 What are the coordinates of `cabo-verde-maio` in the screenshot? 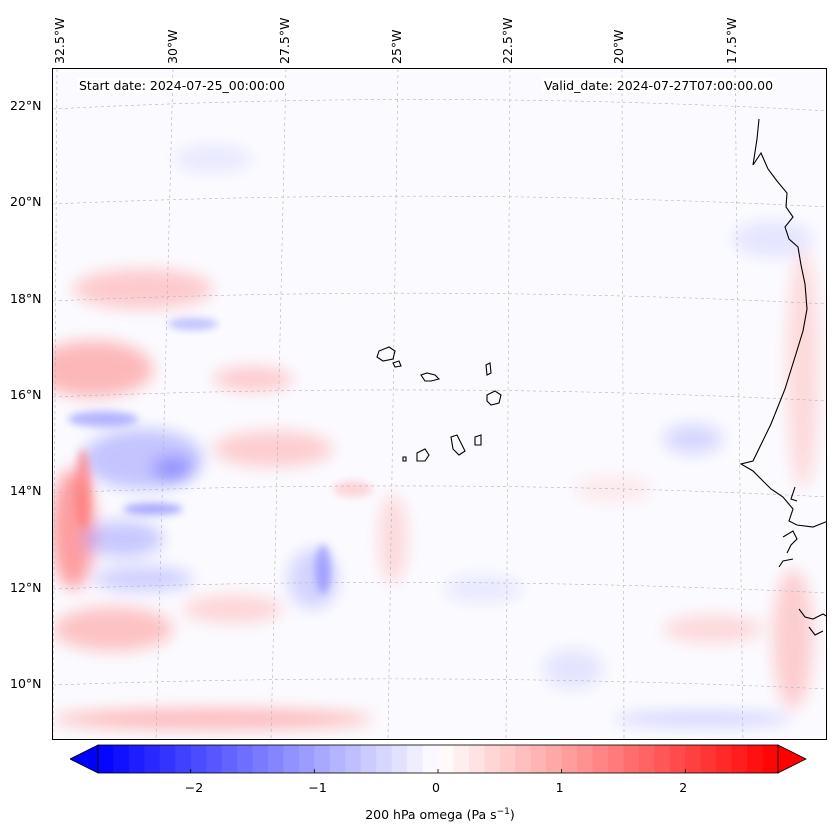 It's located at (478, 440).